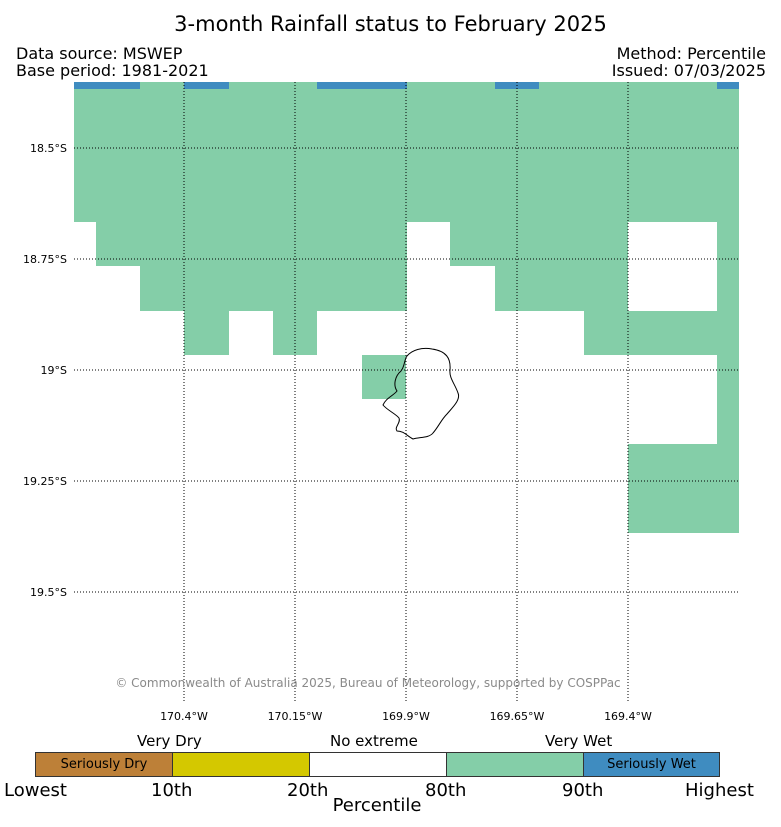 This screenshot has height=827, width=781. I want to click on legend-tick: 10th, so click(172, 790).